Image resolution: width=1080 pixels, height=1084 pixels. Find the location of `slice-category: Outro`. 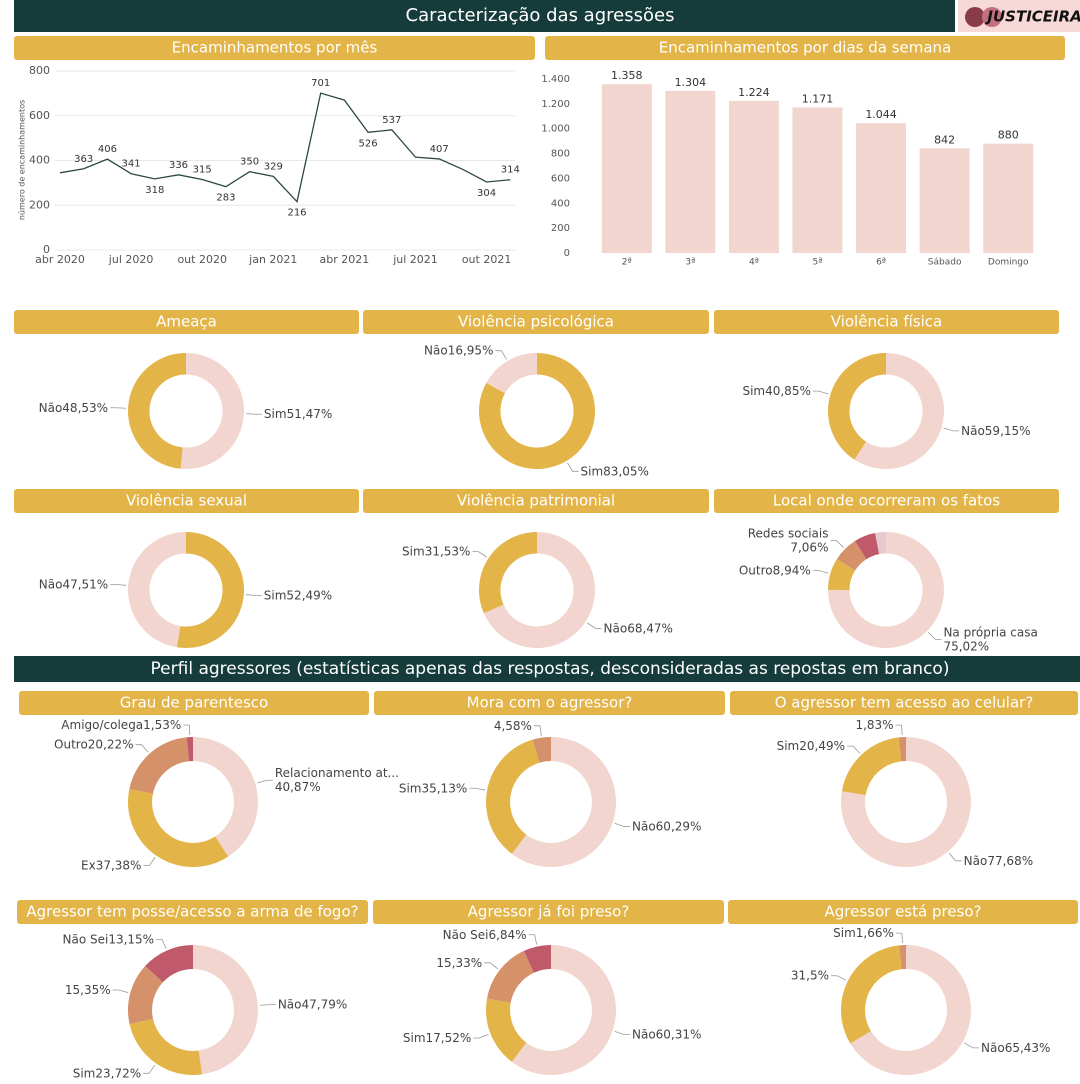

slice-category: Outro is located at coordinates (71, 744).